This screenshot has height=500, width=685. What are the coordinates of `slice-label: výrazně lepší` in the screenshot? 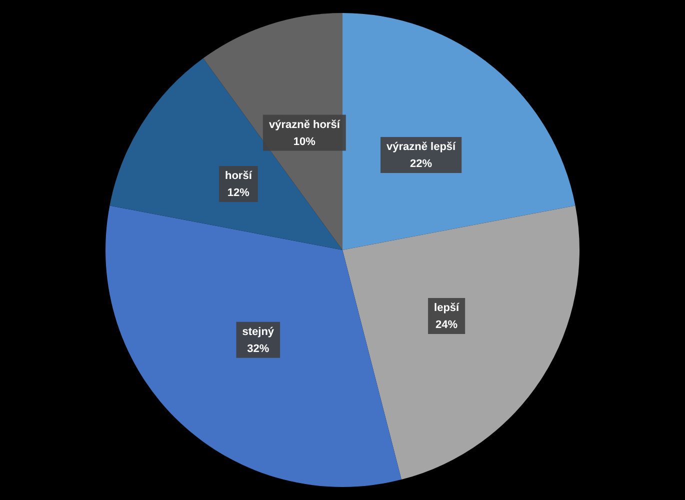 It's located at (421, 147).